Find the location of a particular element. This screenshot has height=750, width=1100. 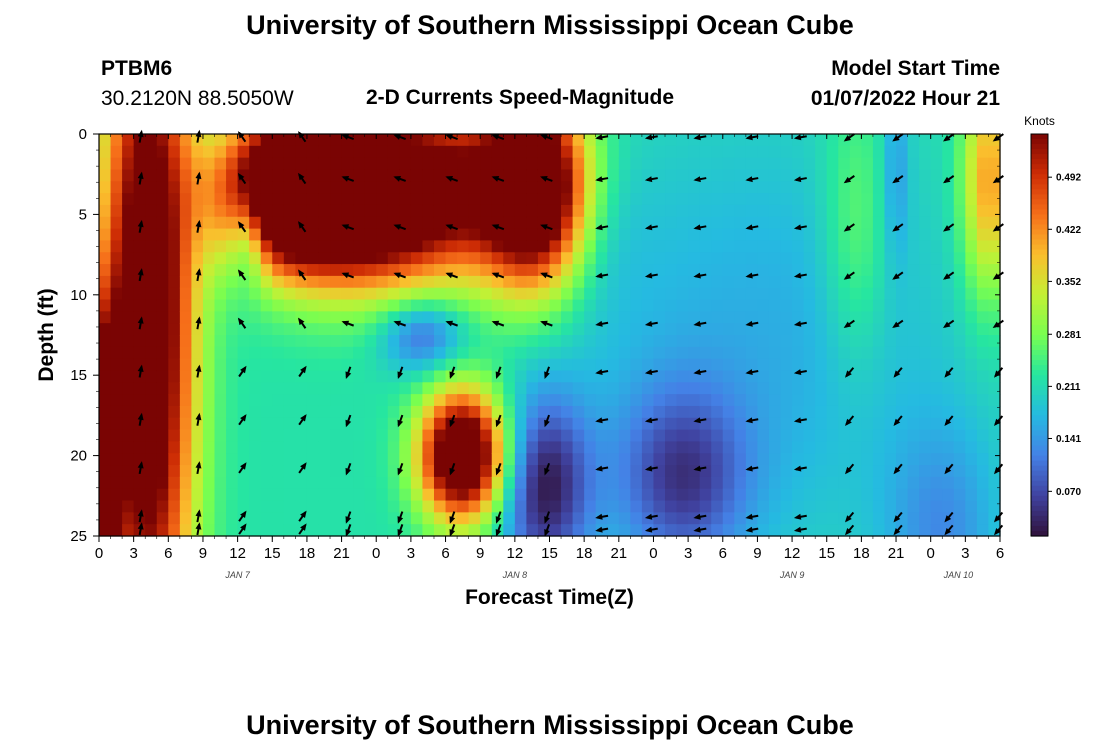

model-start-label: Model Start Time is located at coordinates (915, 68).